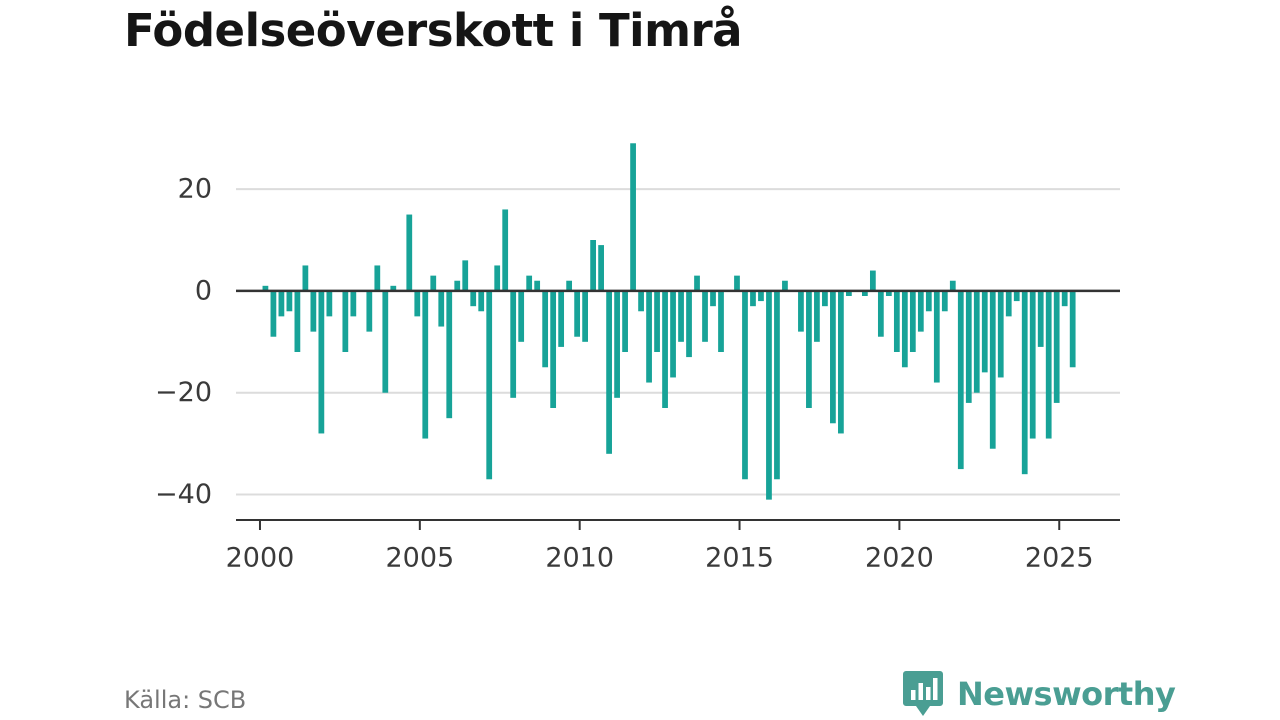 The image size is (1280, 720). Describe the element at coordinates (195, 189) in the screenshot. I see `y-tick-label: 20` at that location.